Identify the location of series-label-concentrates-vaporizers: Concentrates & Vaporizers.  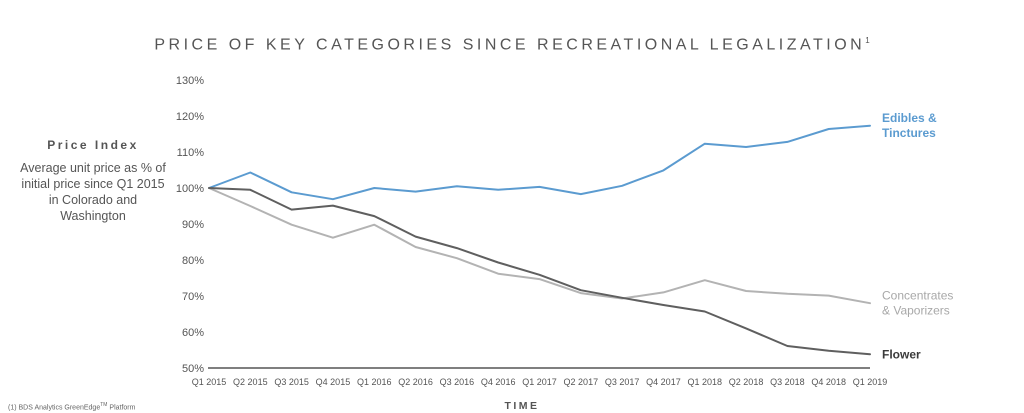
(917, 303).